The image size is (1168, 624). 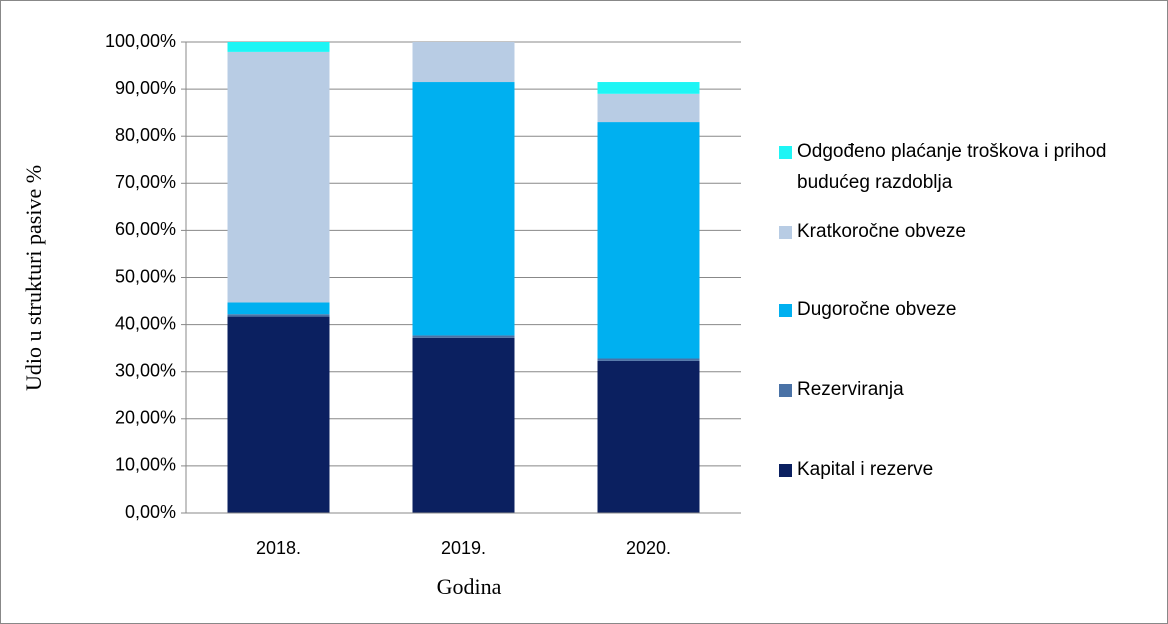 I want to click on legend-label: Kapital i rezerve, so click(x=865, y=469).